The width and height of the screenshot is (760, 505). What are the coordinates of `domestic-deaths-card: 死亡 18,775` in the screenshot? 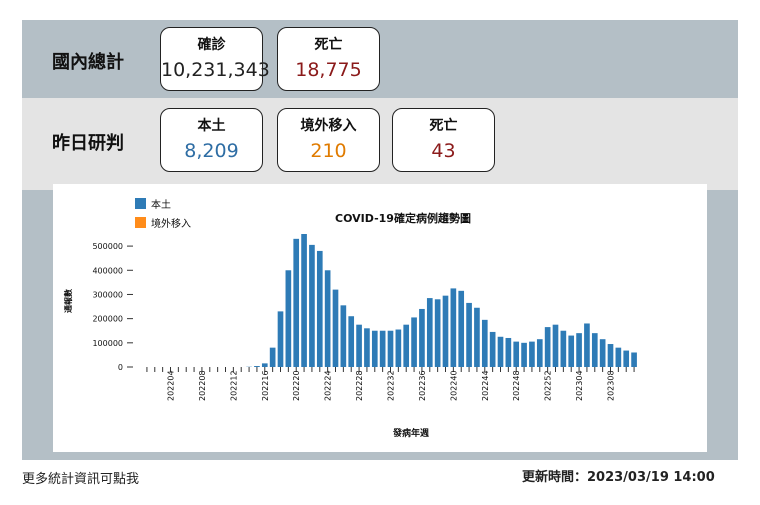 It's located at (328, 59).